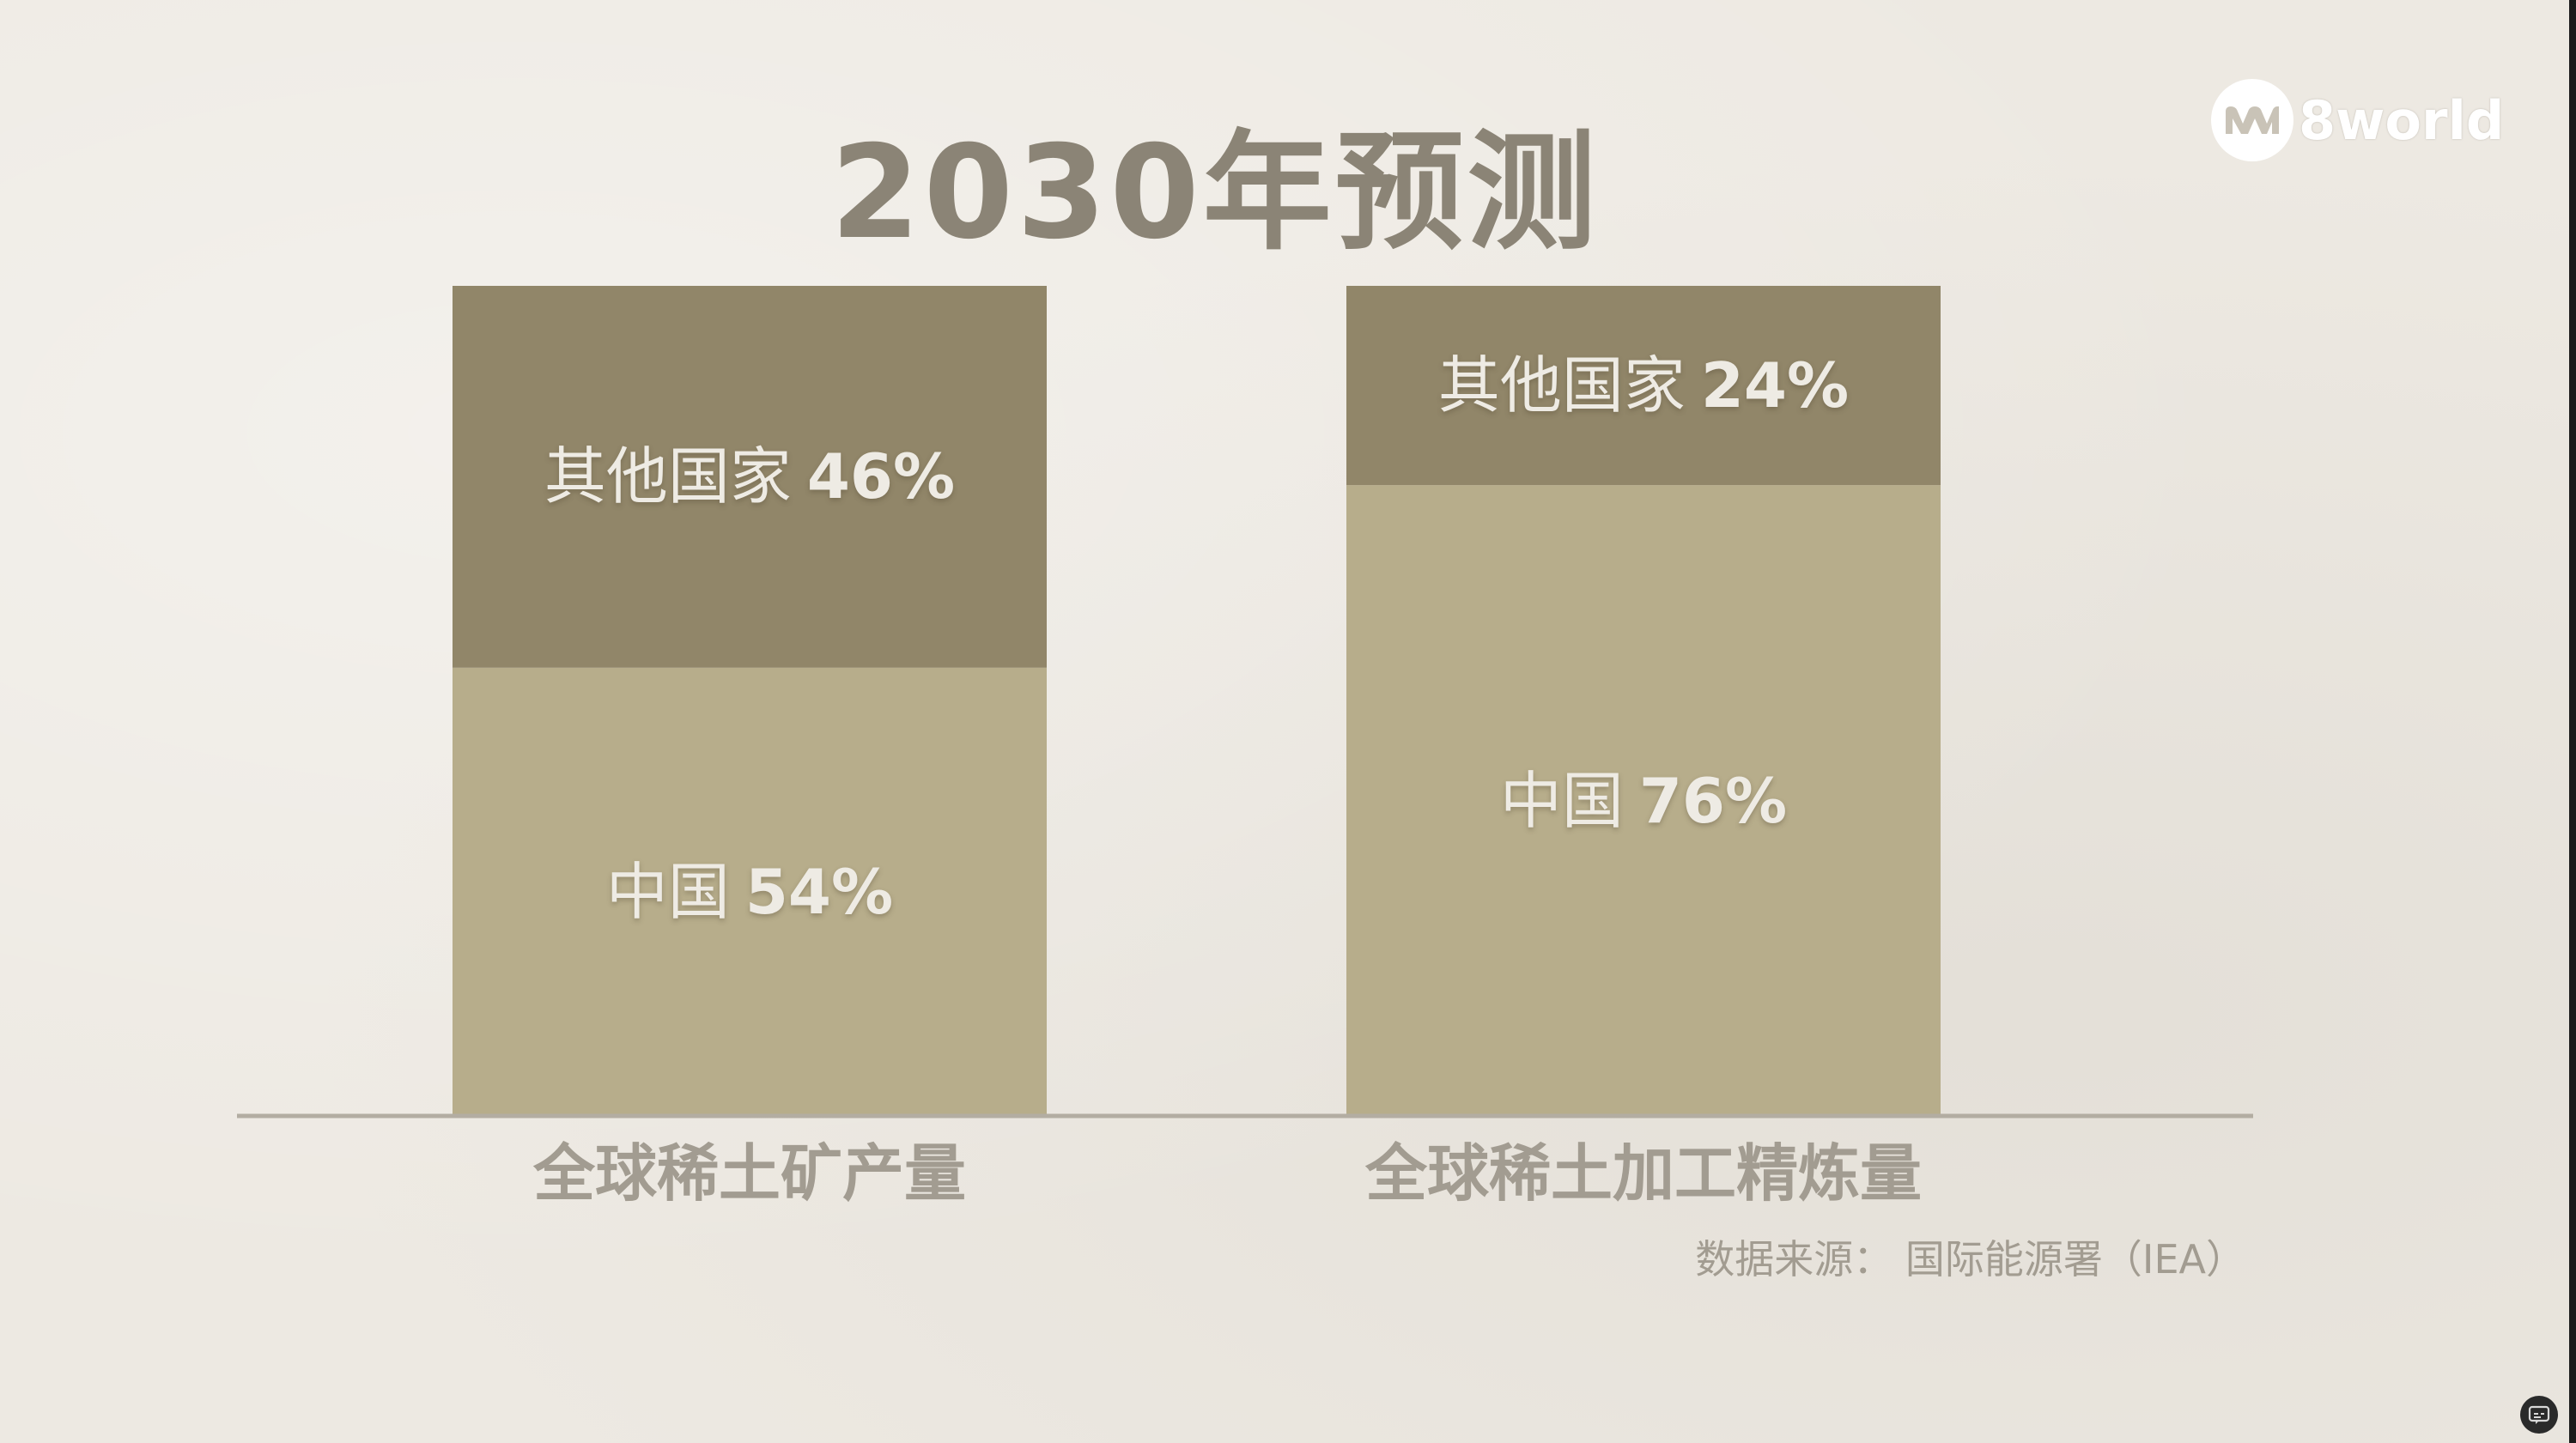 The width and height of the screenshot is (2576, 1443). I want to click on segment-percent: 54%, so click(819, 891).